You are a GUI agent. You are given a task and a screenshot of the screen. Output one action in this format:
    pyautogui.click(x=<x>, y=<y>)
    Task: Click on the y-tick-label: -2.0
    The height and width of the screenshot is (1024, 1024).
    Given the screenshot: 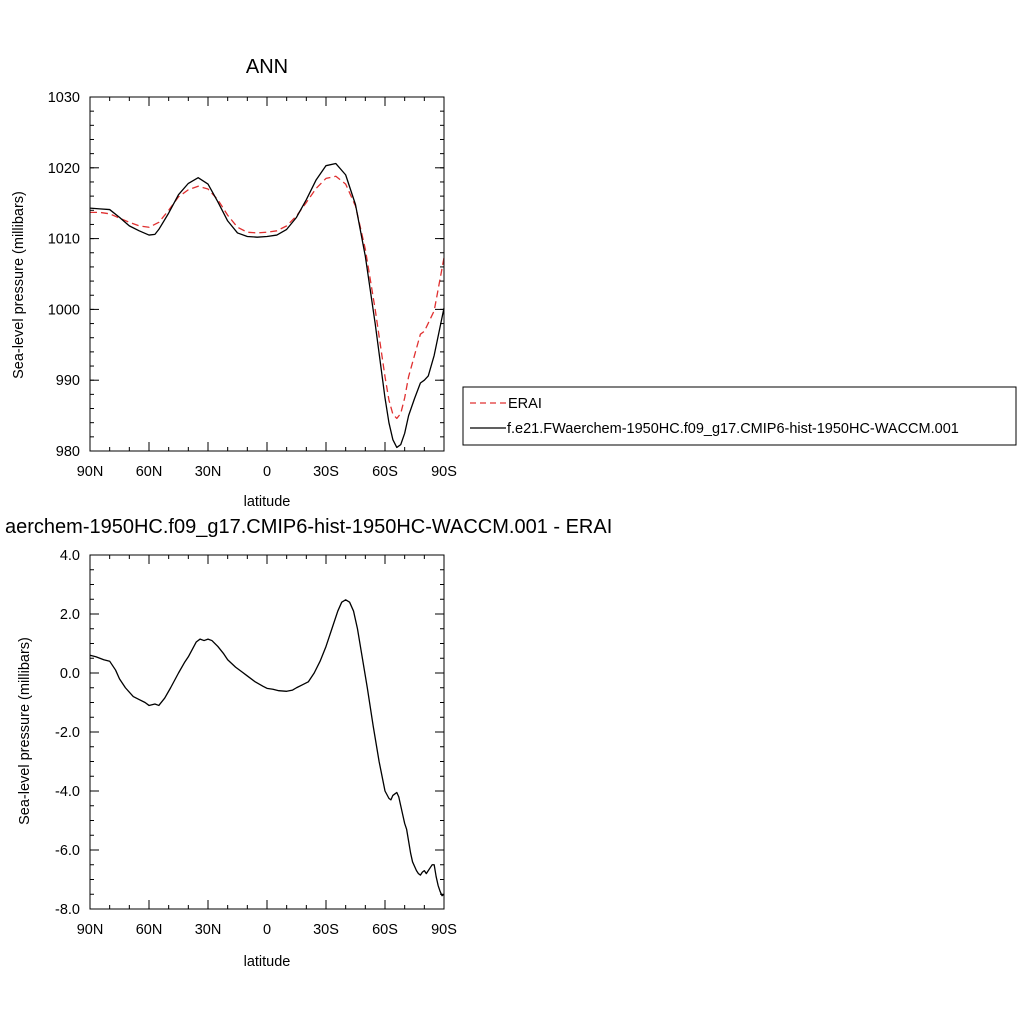 What is the action you would take?
    pyautogui.click(x=67, y=733)
    